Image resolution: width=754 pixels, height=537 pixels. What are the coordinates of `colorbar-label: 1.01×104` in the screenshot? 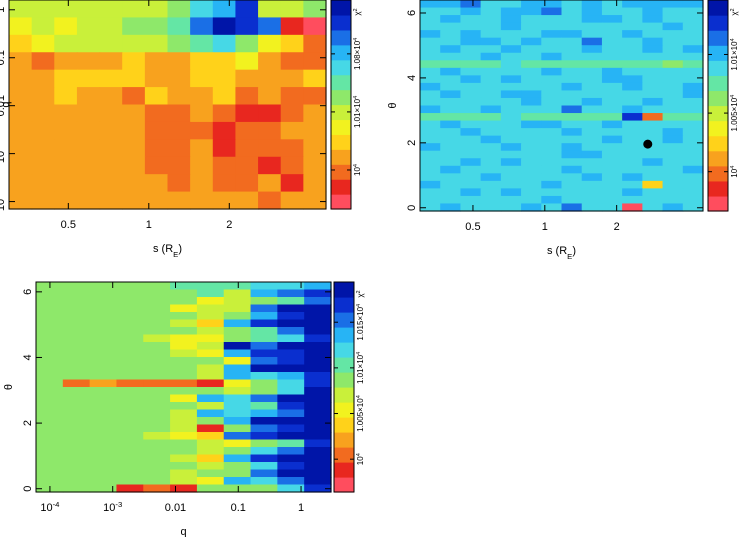 It's located at (734, 54).